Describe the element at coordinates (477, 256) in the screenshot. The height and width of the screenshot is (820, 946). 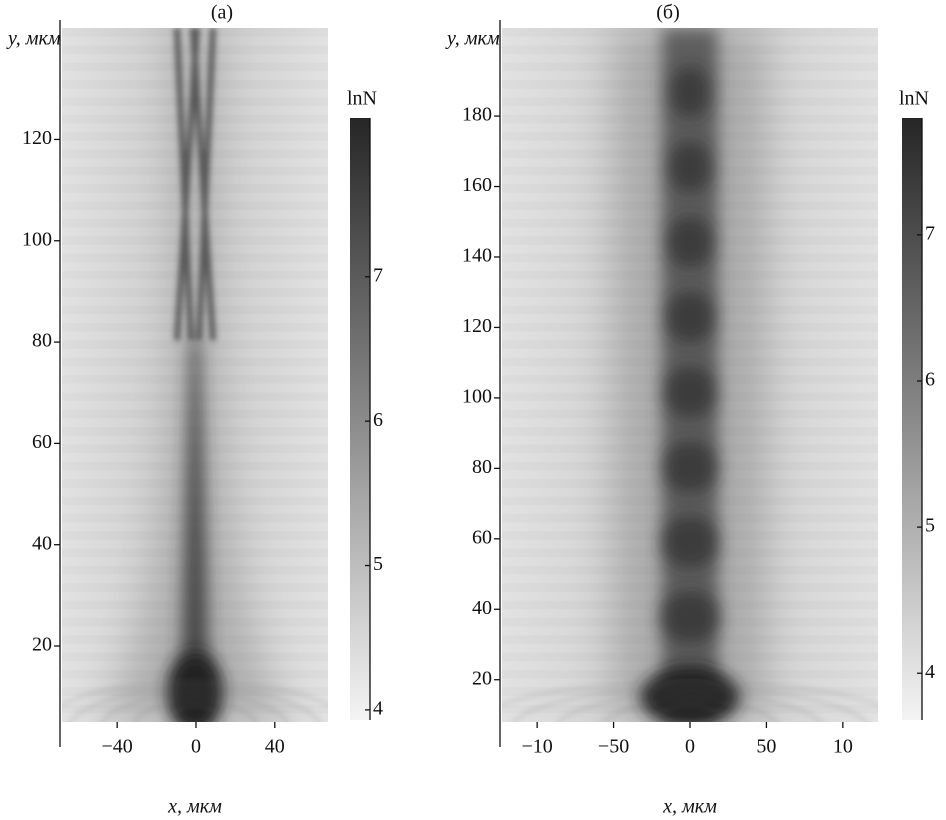
I see `y-tick-label: 140` at that location.